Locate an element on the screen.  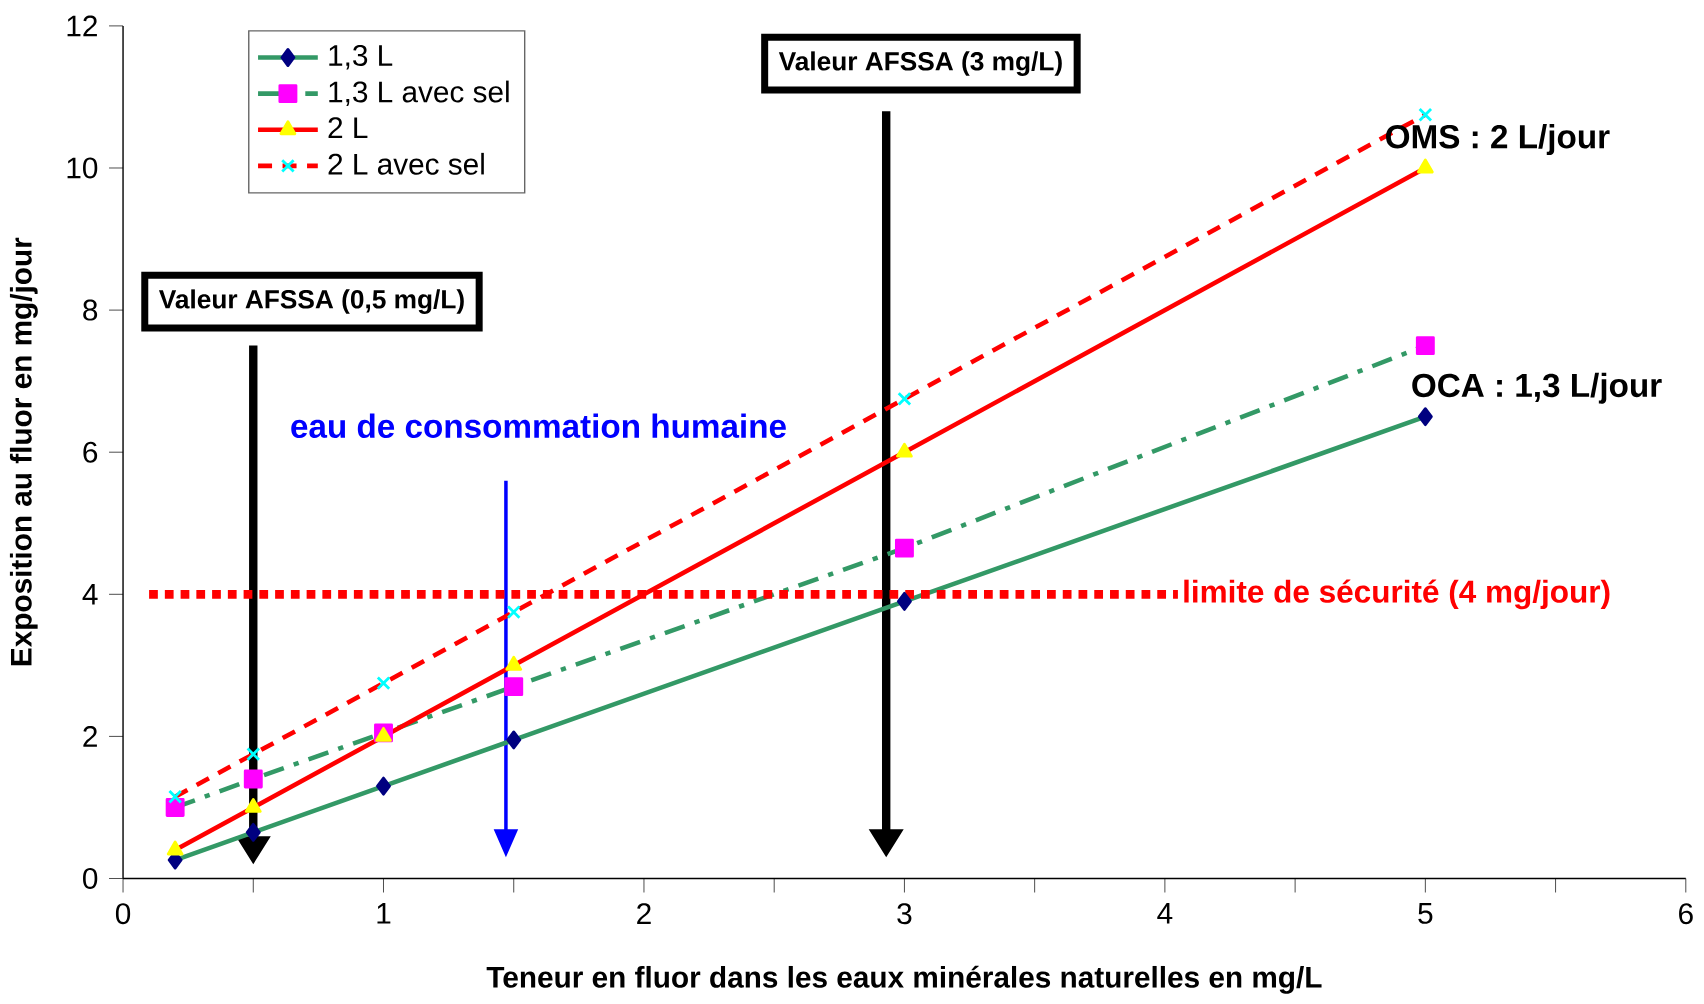
legend-label: 1,3 L is located at coordinates (361, 57).